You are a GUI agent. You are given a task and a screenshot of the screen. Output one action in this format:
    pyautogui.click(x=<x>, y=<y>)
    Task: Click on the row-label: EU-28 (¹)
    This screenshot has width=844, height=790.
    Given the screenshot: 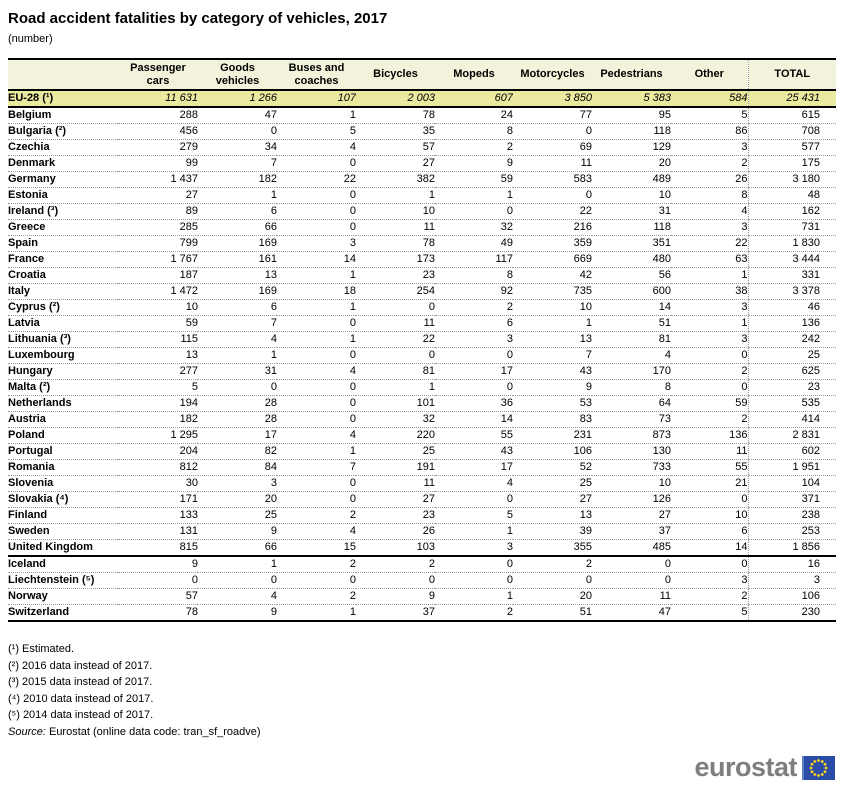 What is the action you would take?
    pyautogui.click(x=63, y=99)
    